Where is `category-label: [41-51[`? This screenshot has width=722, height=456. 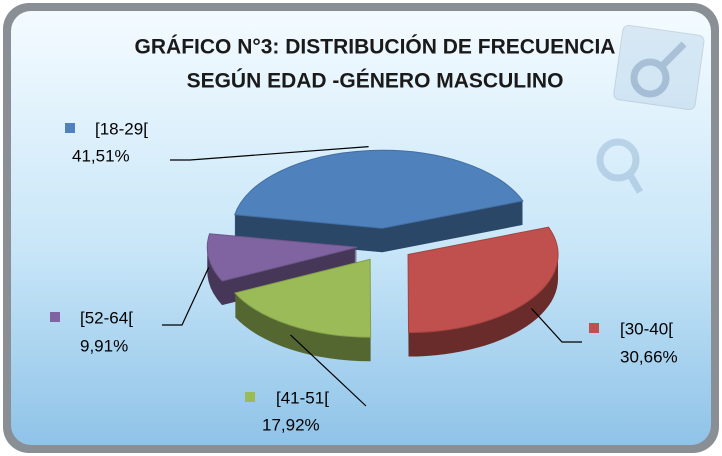 category-label: [41-51[ is located at coordinates (302, 397).